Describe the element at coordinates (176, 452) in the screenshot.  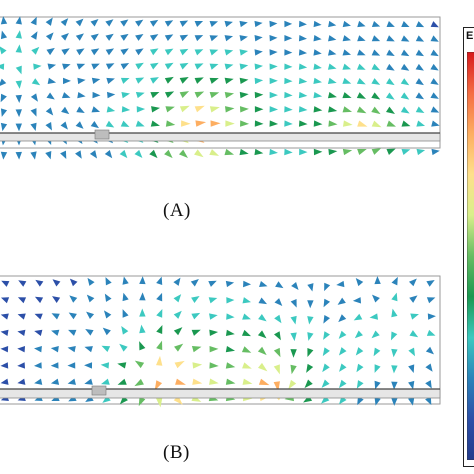
I see `panel-b-caption: (B)` at that location.